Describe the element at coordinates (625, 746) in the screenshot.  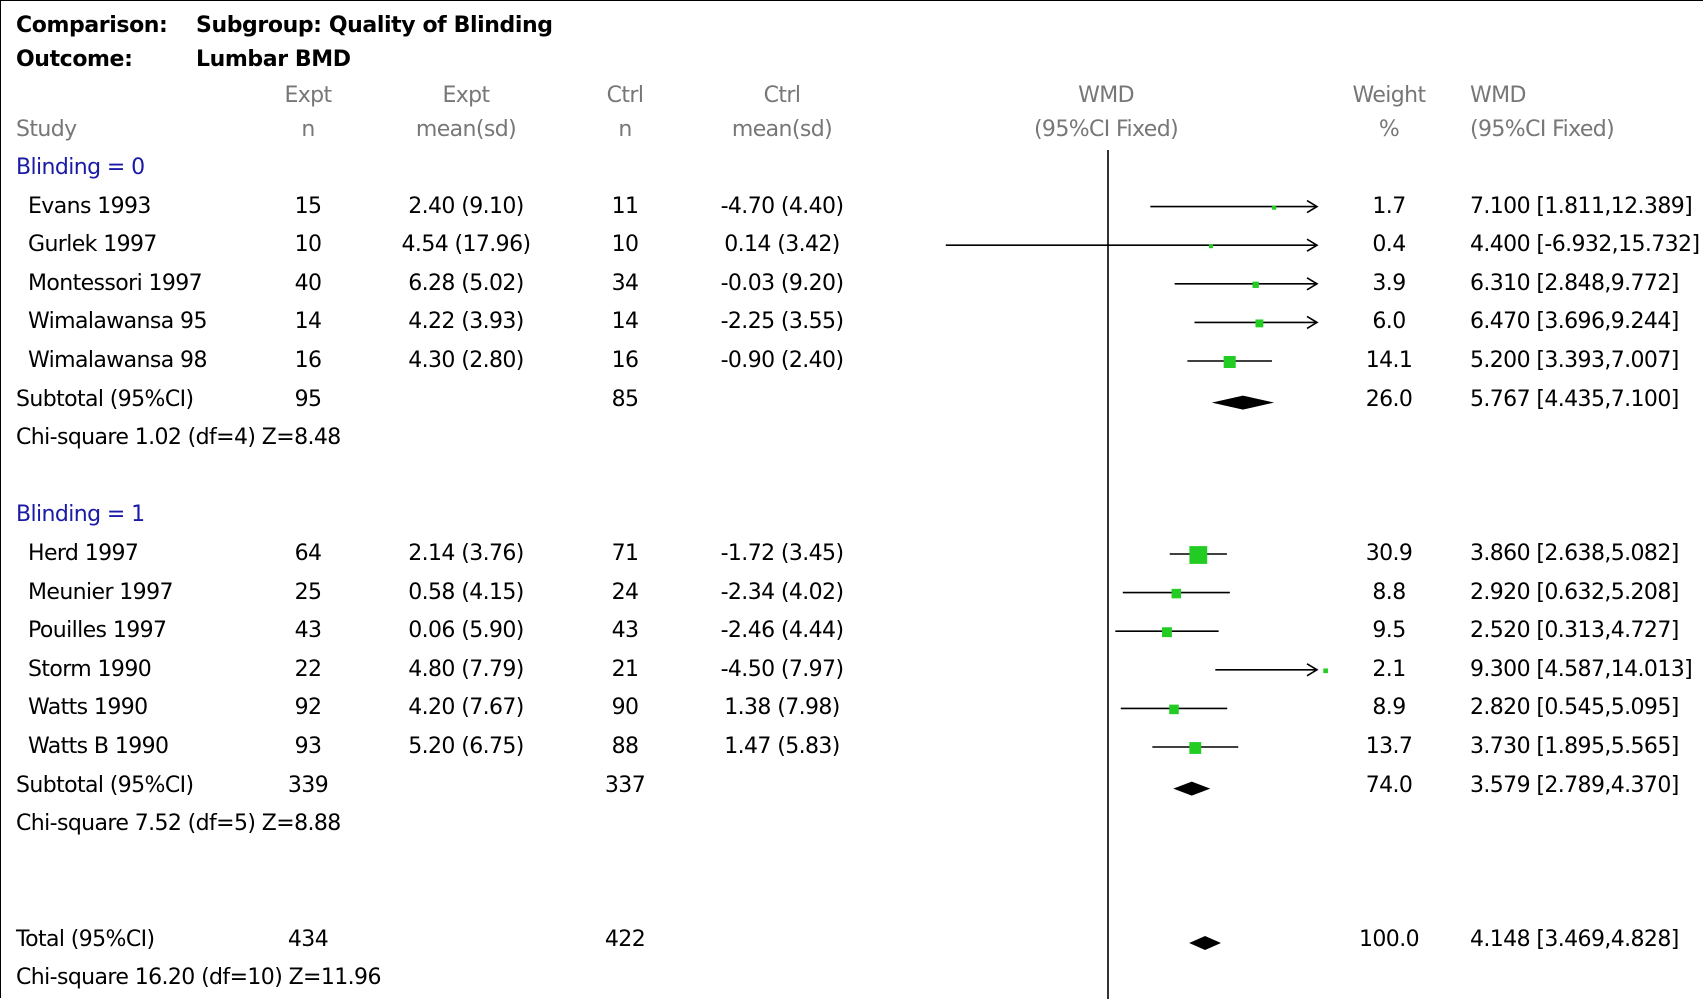
I see `ctrl-n: 88` at that location.